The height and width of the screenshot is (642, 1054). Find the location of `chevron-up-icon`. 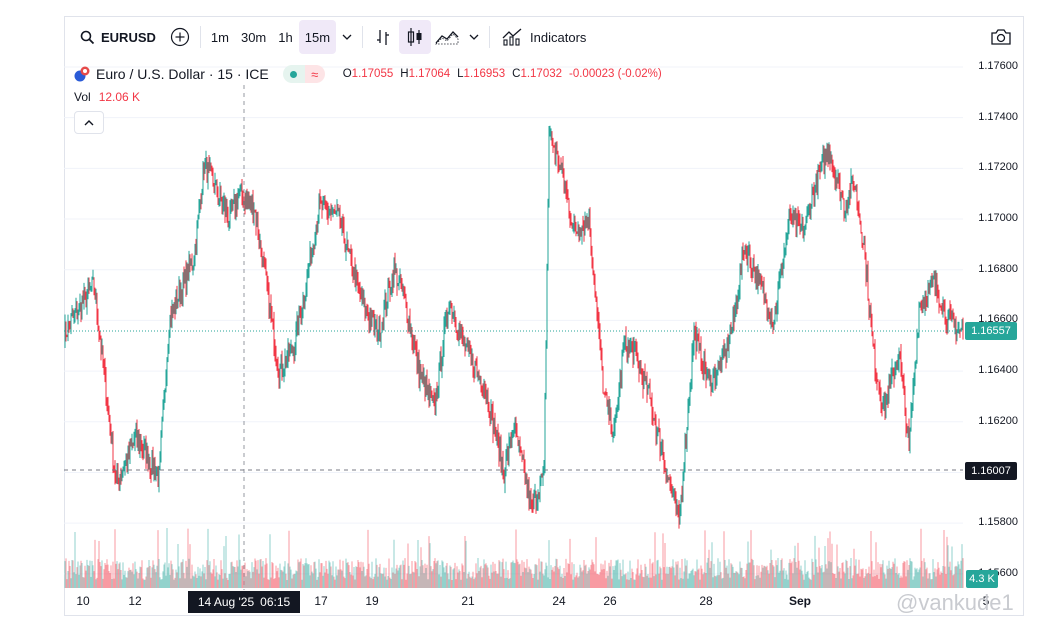

chevron-up-icon is located at coordinates (89, 122).